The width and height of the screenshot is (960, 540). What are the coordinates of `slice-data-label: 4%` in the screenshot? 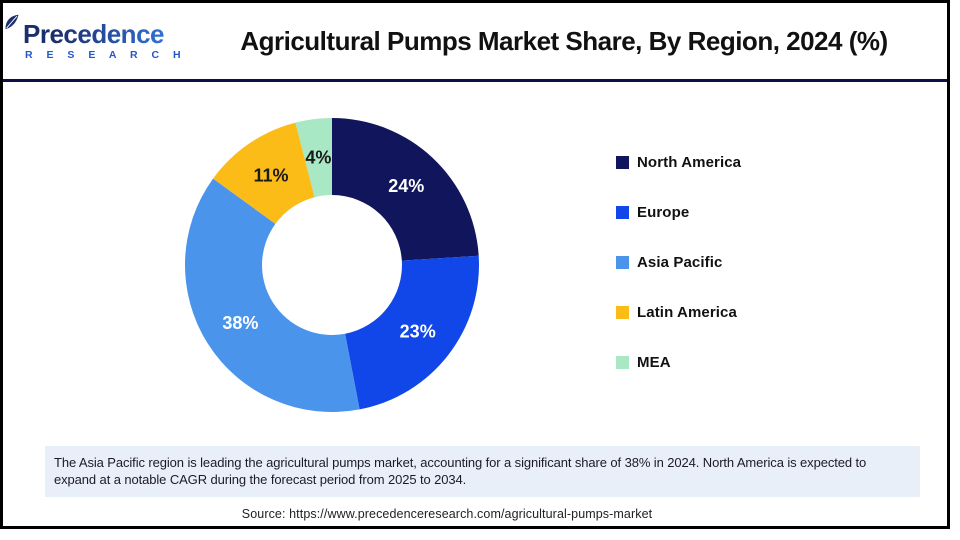 It's located at (318, 157).